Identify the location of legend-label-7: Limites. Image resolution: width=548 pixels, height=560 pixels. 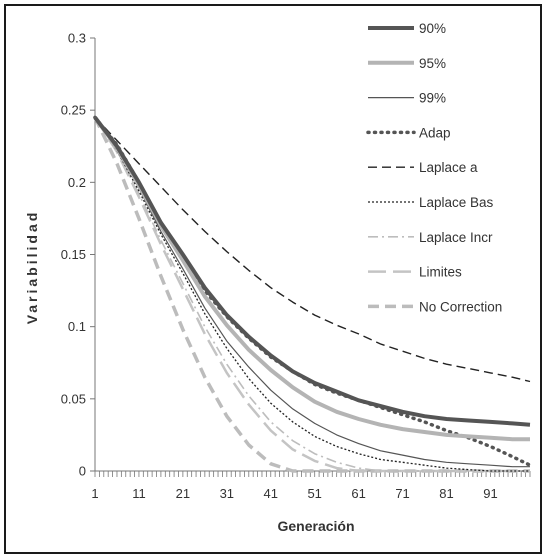
(440, 272).